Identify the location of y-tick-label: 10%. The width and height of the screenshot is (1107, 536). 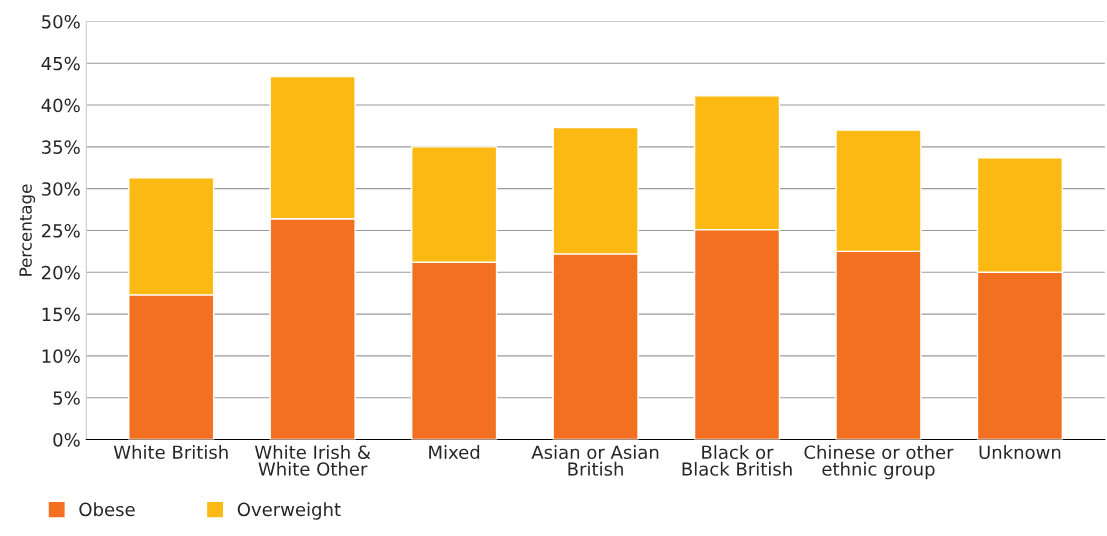
(61, 356).